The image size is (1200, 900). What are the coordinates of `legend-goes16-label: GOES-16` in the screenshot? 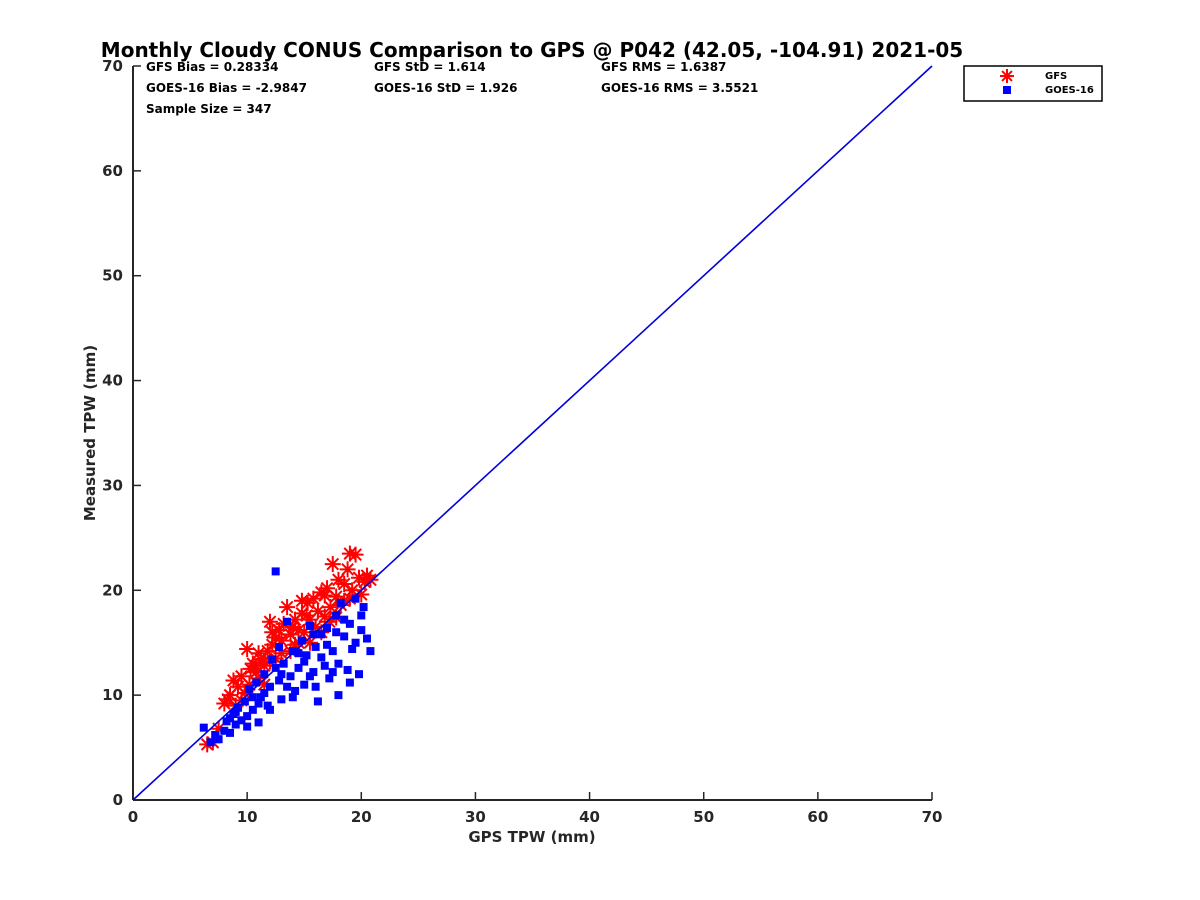 It's located at (1069, 90).